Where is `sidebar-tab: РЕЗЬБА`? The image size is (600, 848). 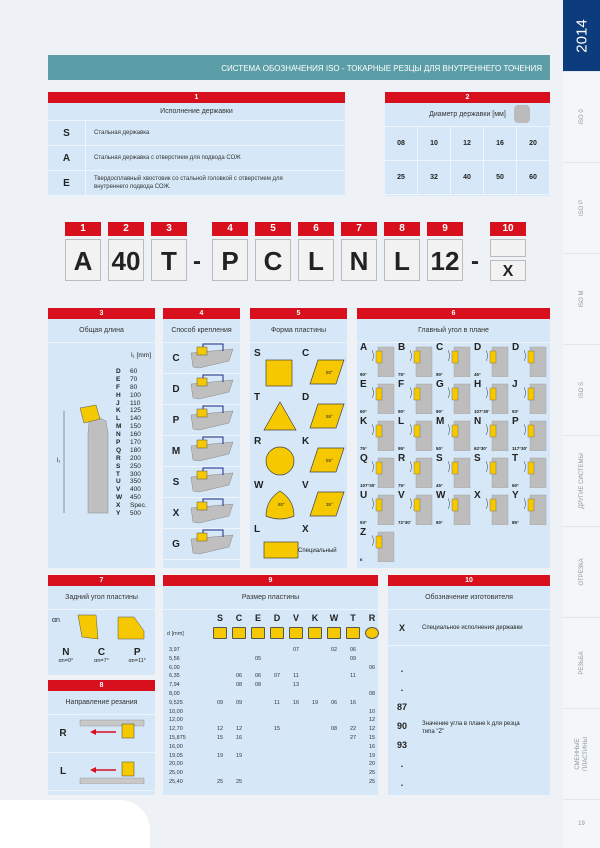 sidebar-tab: РЕЗЬБА is located at coordinates (581, 663).